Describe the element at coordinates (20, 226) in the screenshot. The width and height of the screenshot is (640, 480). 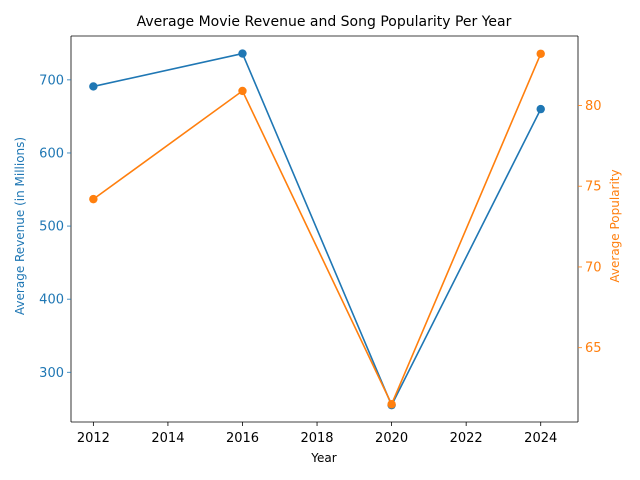
I see `y-left-axis-title: Average Revenue (in Millions)` at that location.